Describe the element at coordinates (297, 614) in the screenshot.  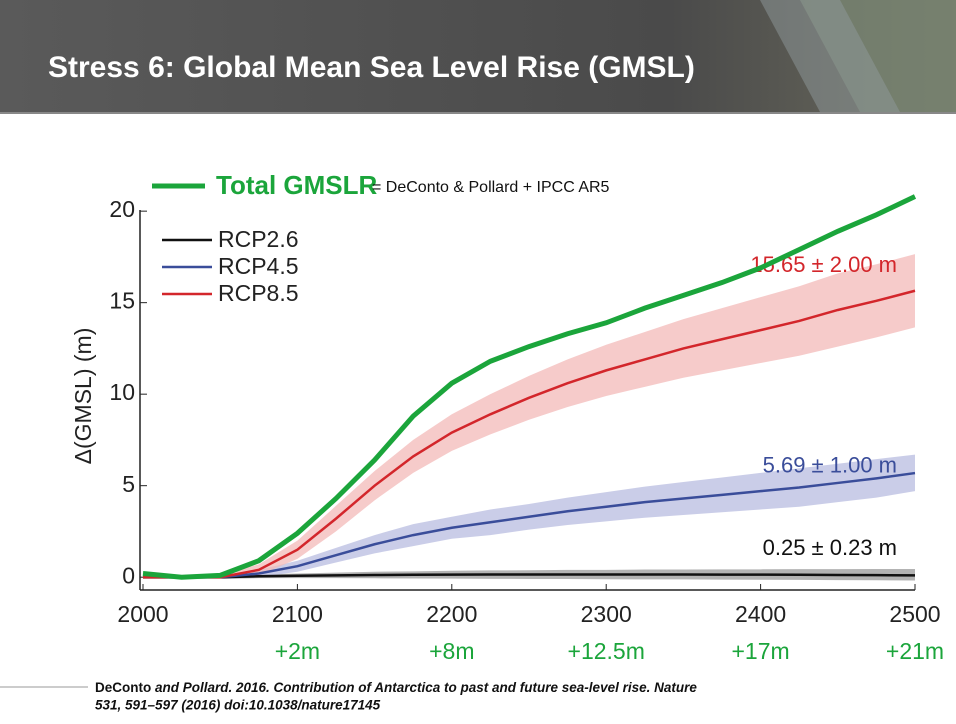
I see `x-tick-label: 2100` at that location.